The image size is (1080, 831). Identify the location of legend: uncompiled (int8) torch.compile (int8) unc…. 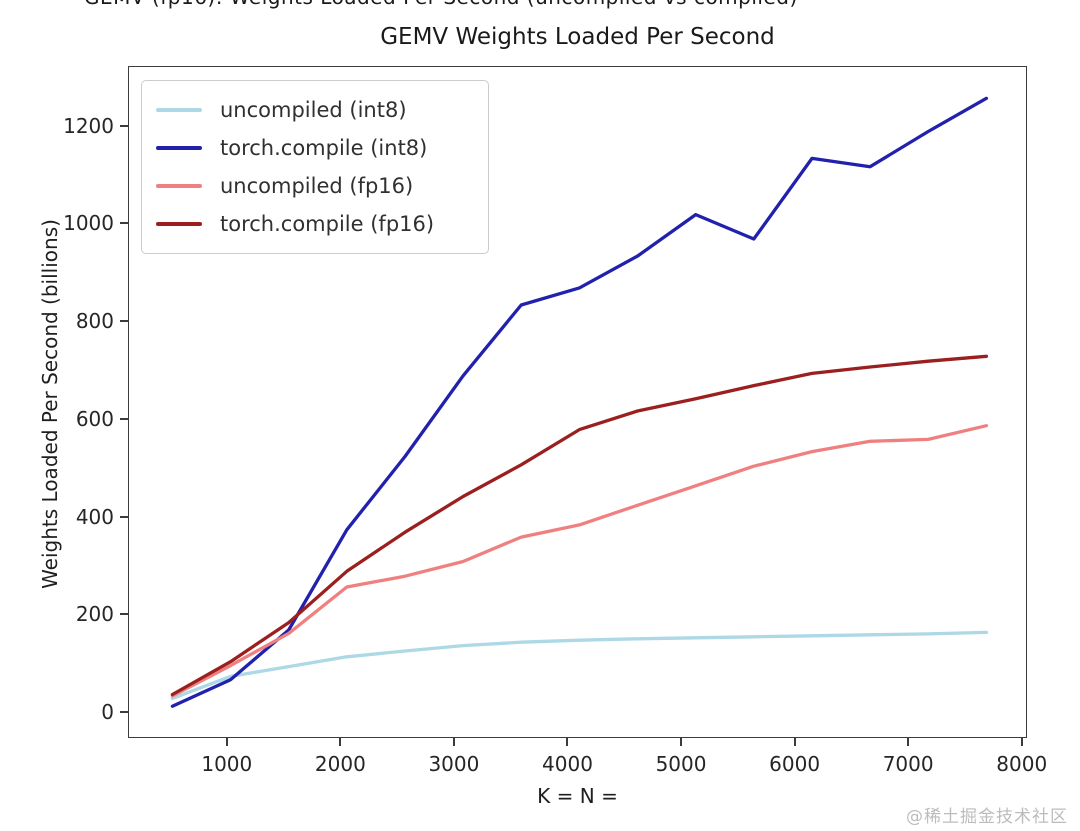
(315, 167).